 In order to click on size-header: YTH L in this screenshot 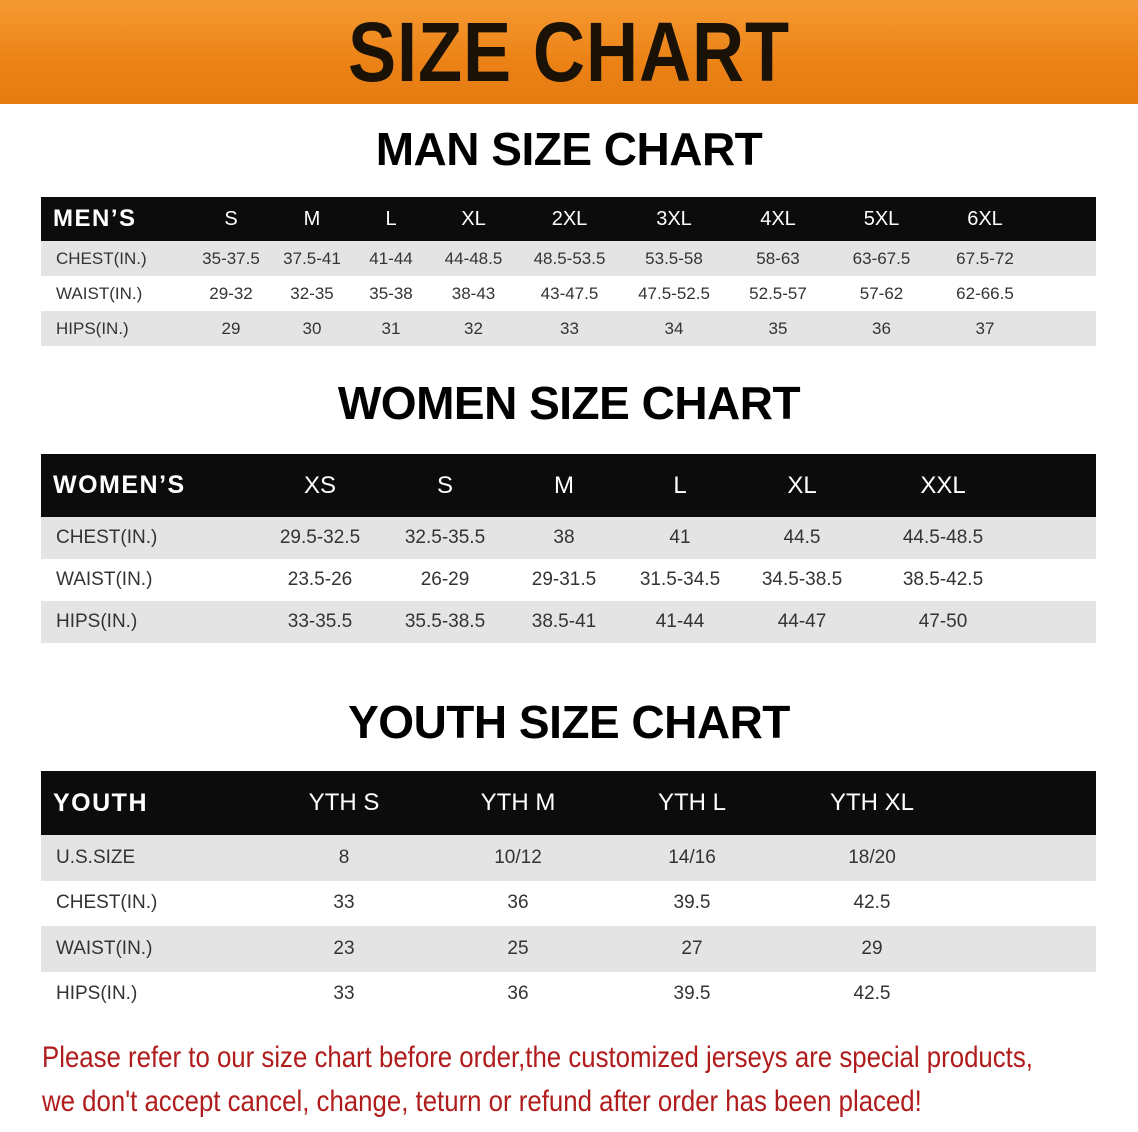, I will do `click(692, 803)`.